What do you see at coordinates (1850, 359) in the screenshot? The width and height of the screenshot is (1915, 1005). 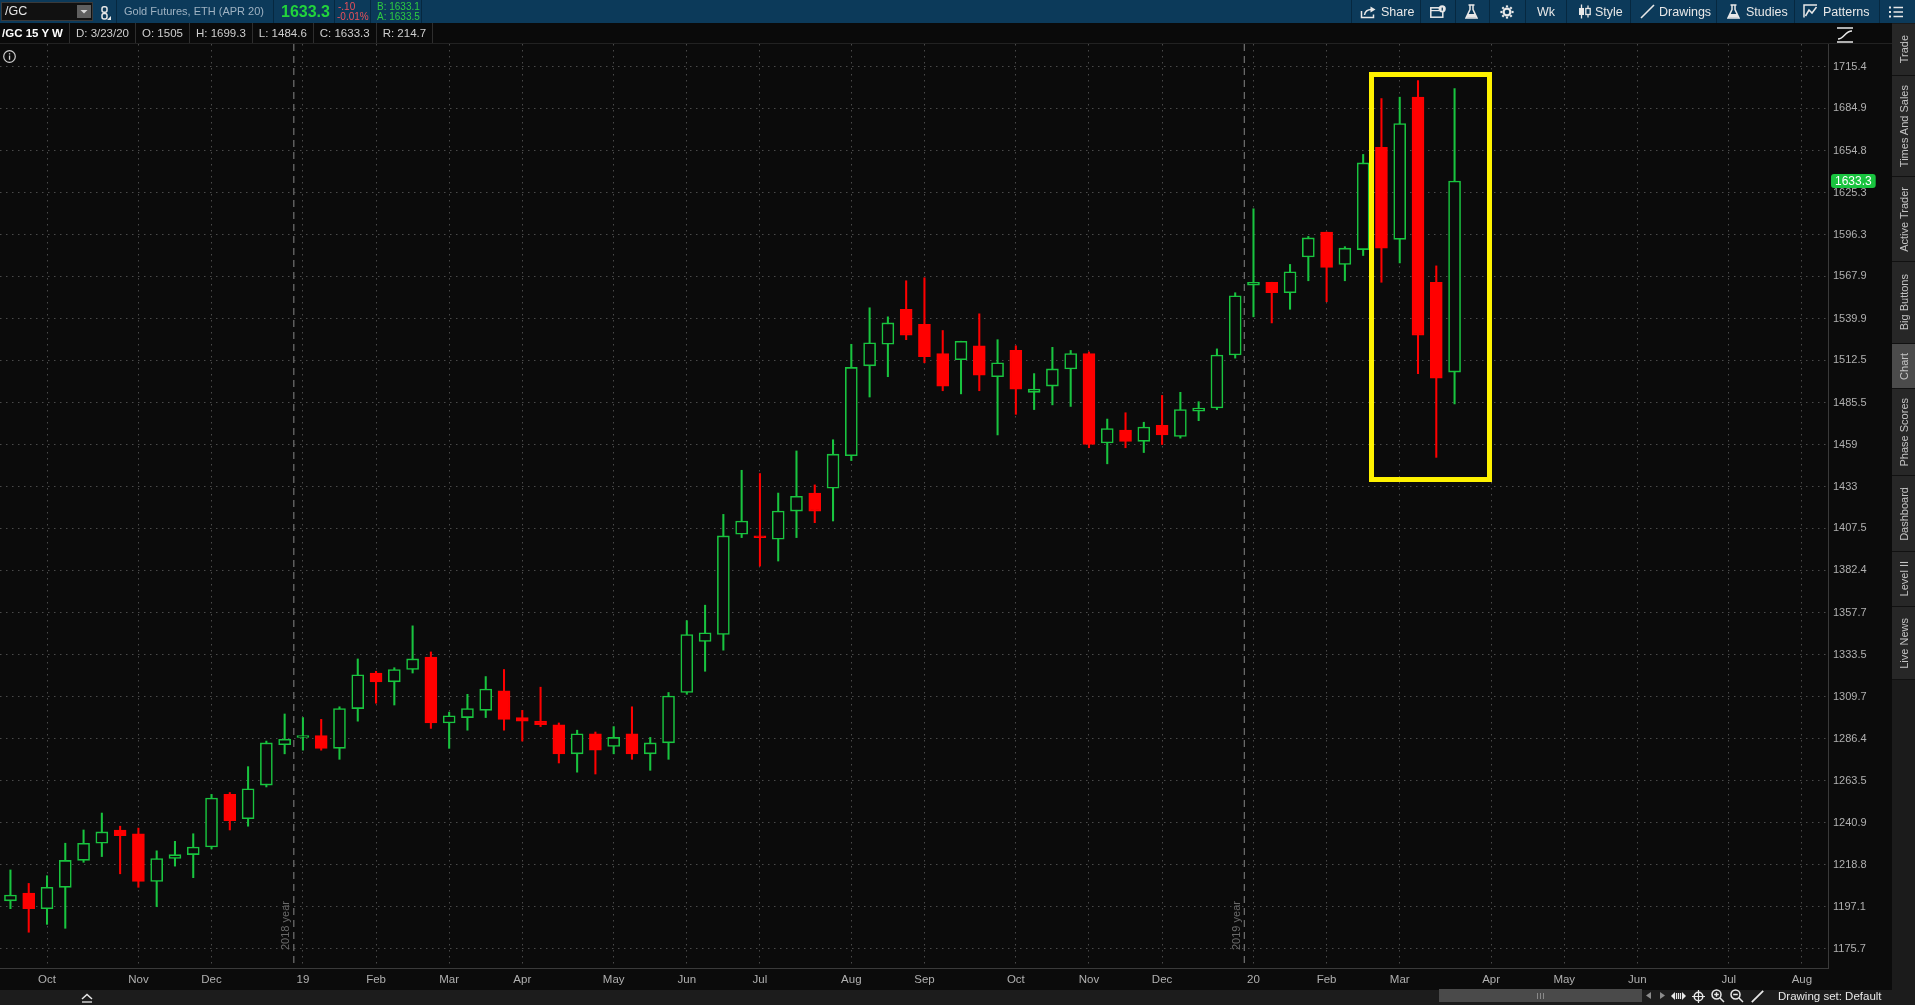 I see `y-tick-label: 1512.5` at bounding box center [1850, 359].